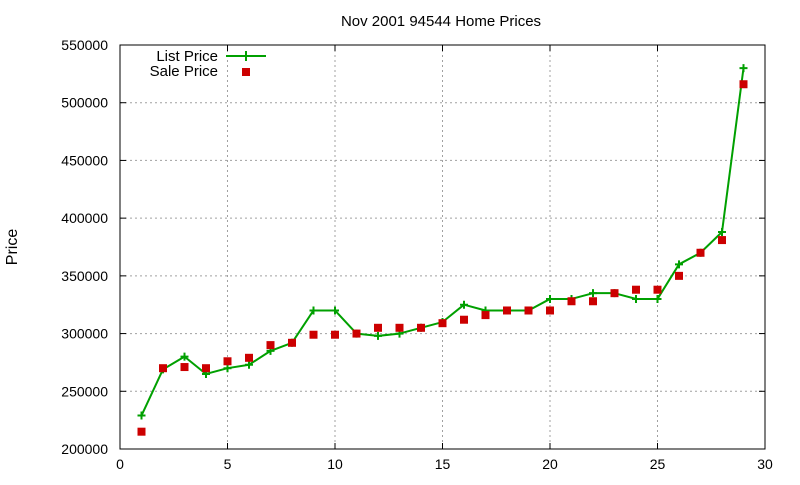  Describe the element at coordinates (84, 334) in the screenshot. I see `y-tick-label: 300000` at that location.